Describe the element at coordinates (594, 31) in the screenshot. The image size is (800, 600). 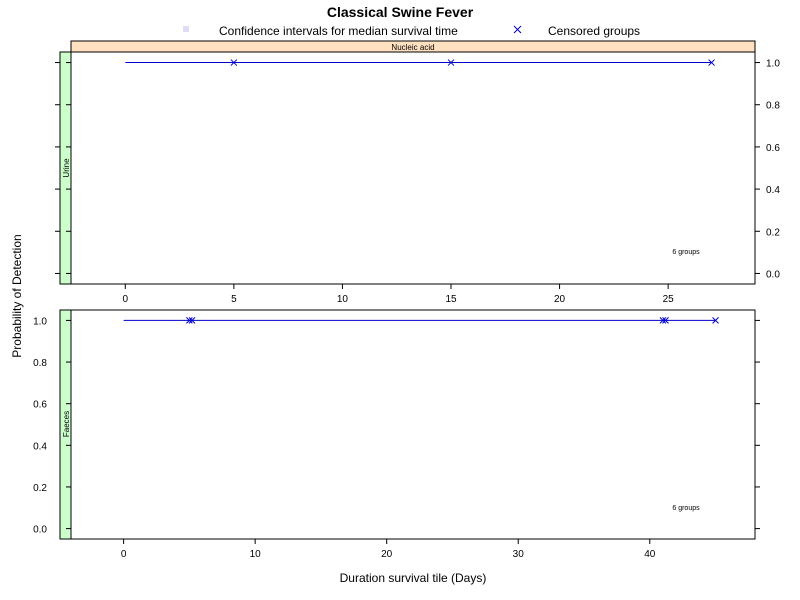
I see `legend-censored-label: Censored groups` at that location.